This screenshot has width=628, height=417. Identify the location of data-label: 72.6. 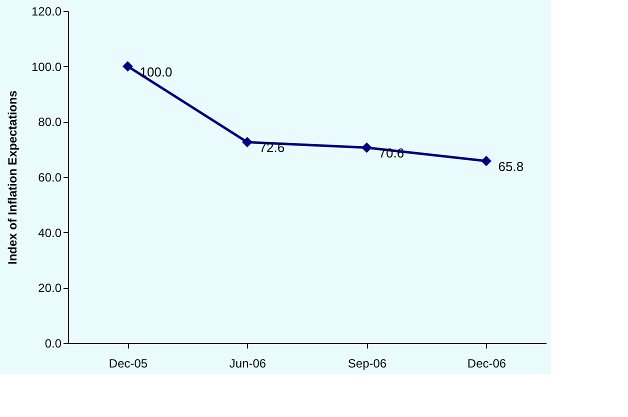
(272, 148).